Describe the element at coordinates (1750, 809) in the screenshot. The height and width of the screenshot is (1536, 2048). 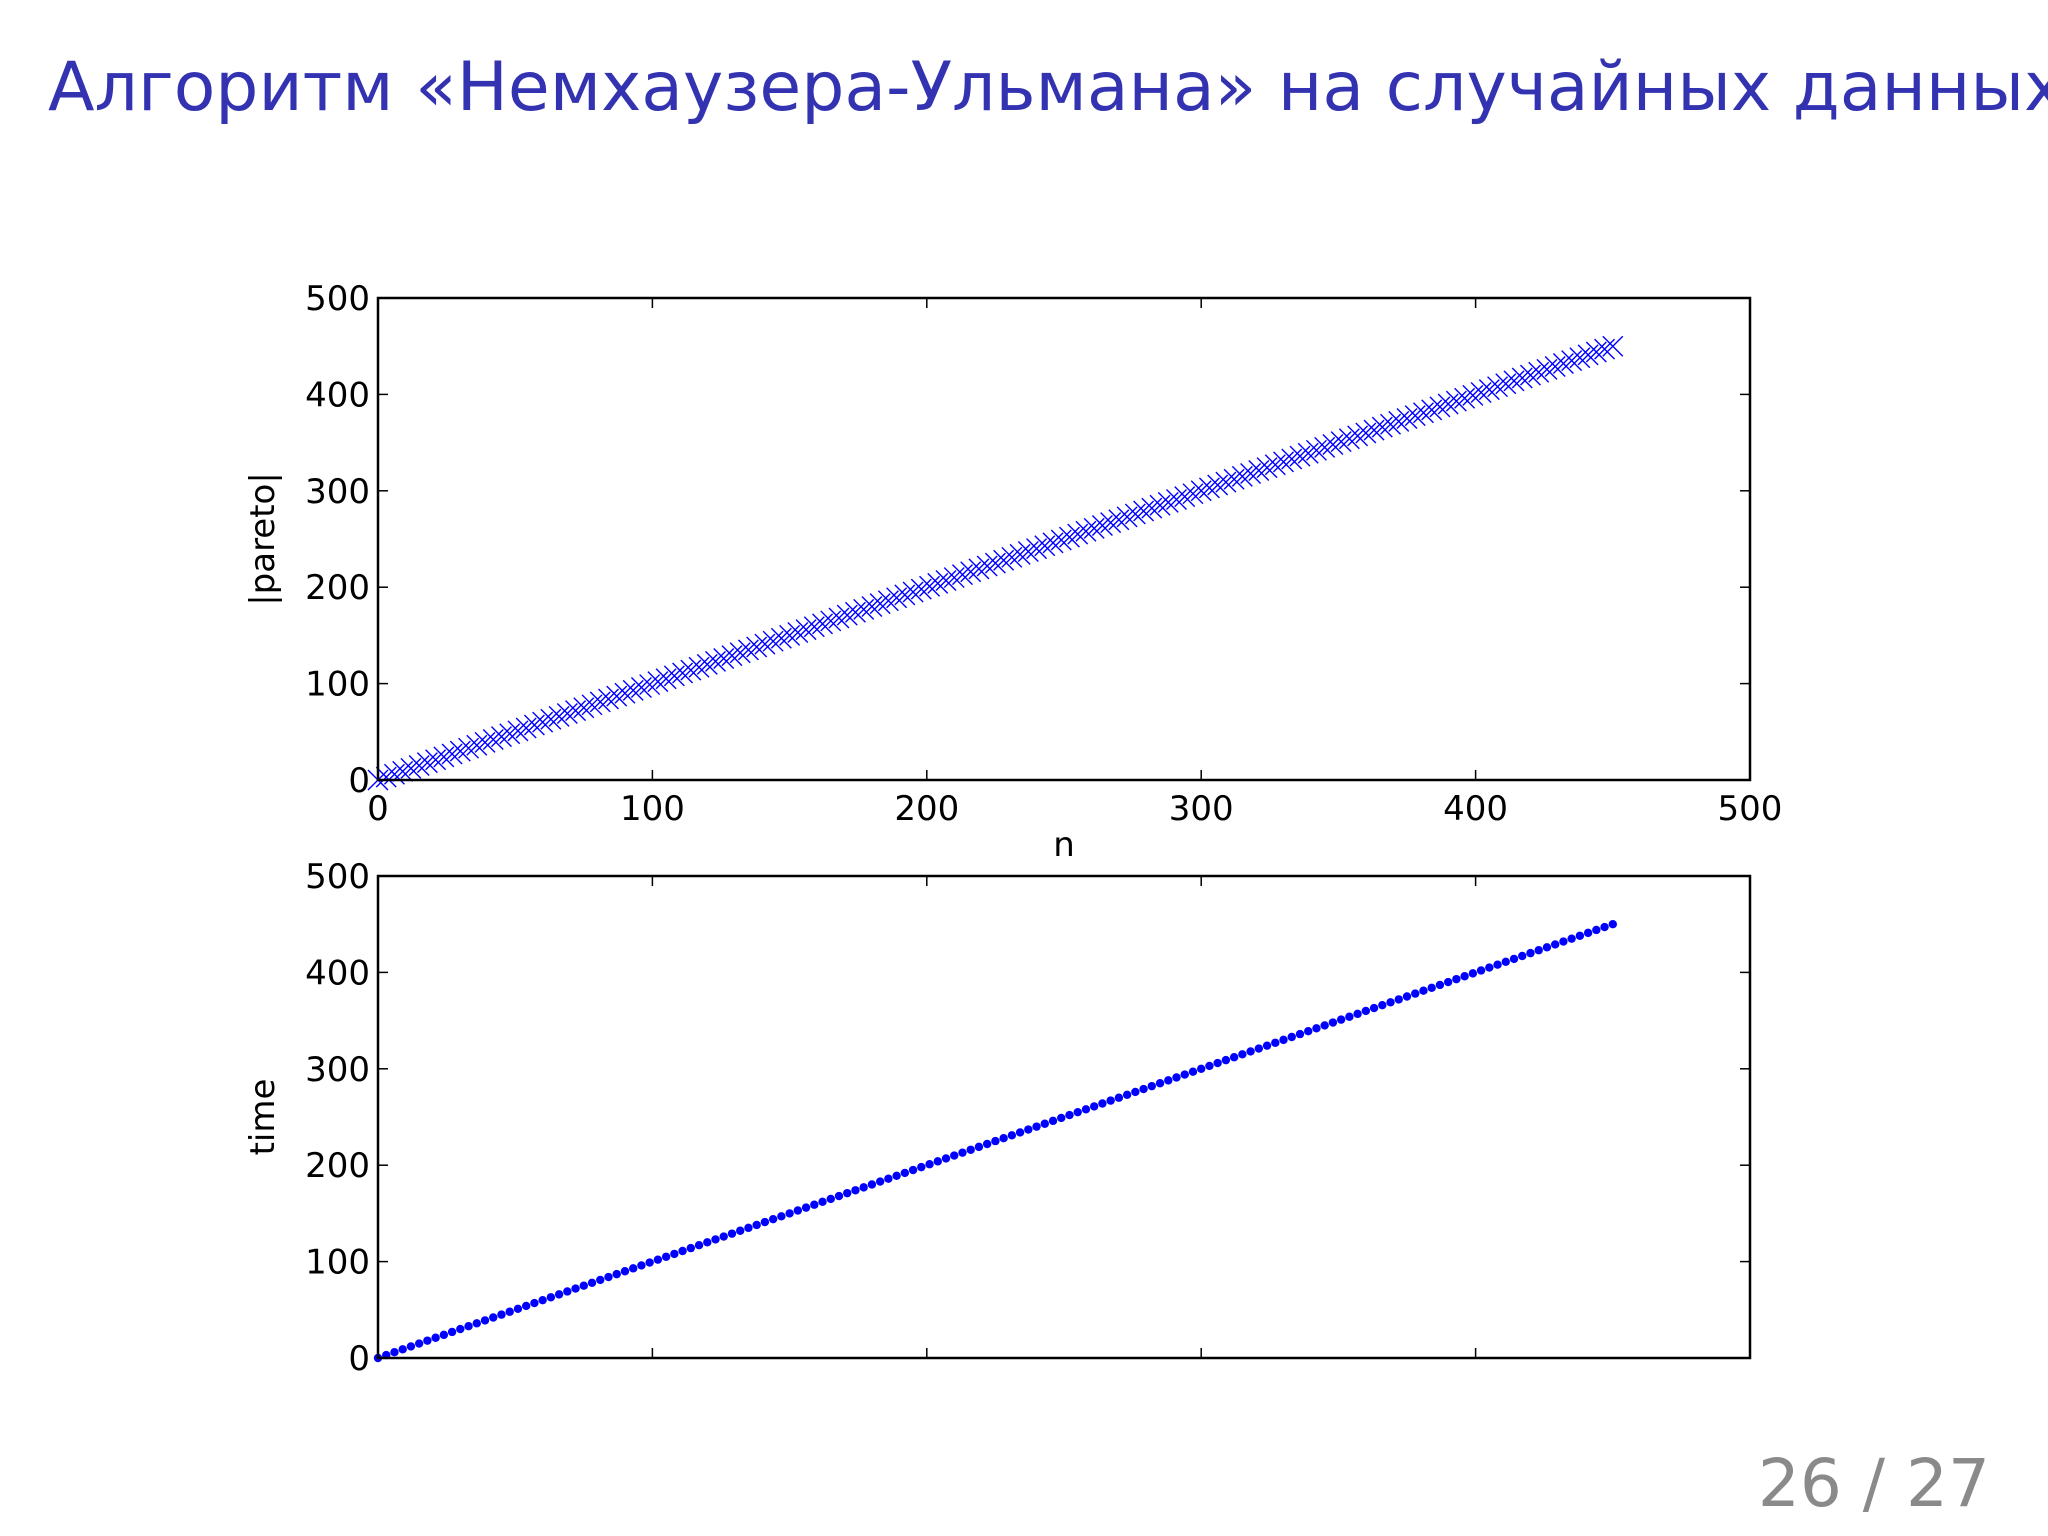
I see `x-tick-label: 500` at that location.